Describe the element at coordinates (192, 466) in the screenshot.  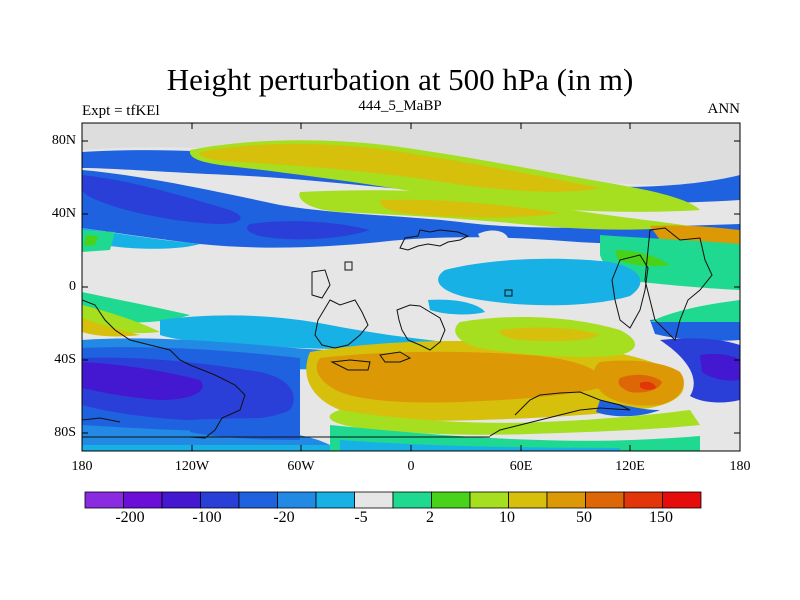
I see `lon-label-120w: 120W` at that location.